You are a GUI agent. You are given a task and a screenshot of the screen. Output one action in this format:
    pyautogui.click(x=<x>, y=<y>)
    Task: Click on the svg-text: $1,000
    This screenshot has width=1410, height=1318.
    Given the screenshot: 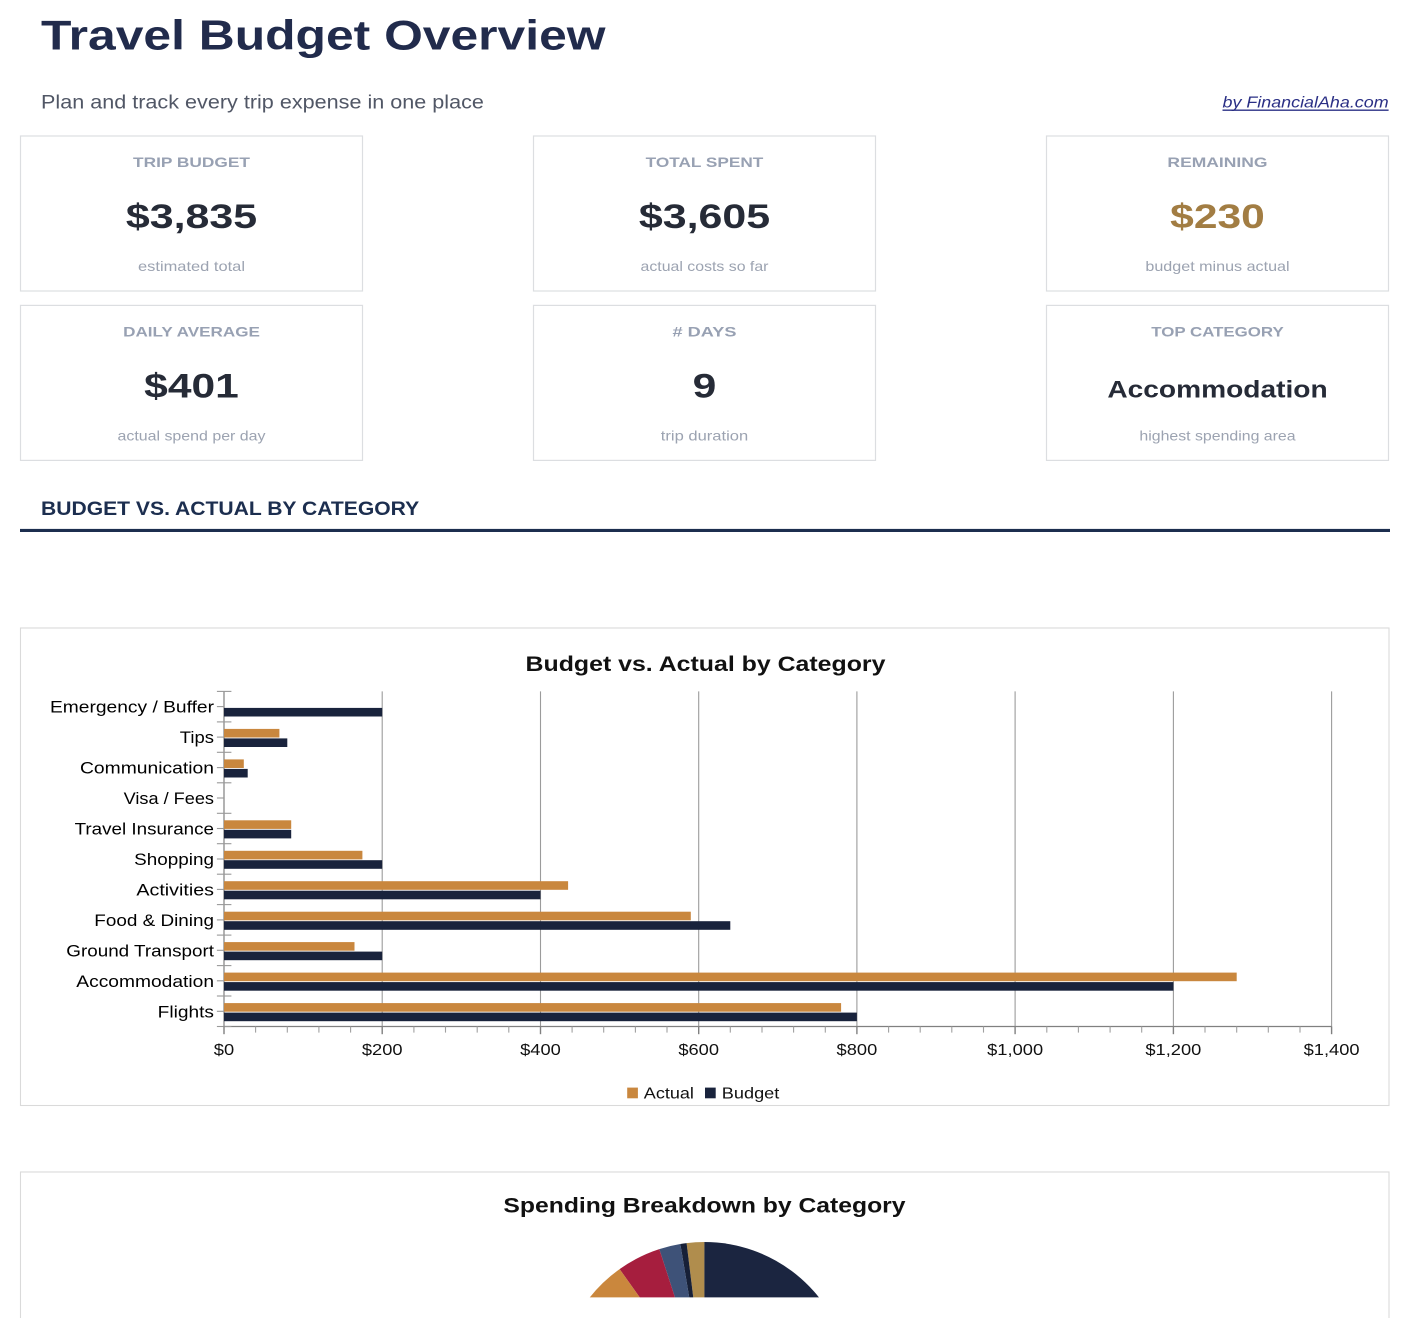 What is the action you would take?
    pyautogui.click(x=1015, y=1050)
    